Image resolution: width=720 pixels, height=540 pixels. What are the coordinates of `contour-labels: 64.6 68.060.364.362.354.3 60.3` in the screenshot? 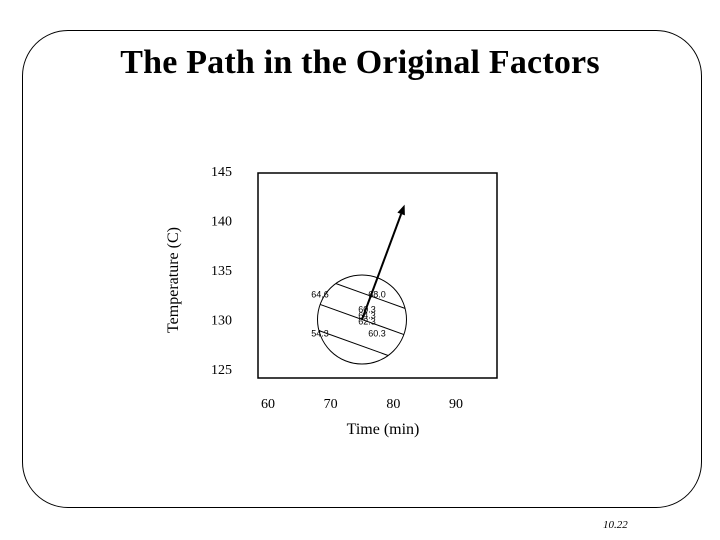 It's located at (348, 314).